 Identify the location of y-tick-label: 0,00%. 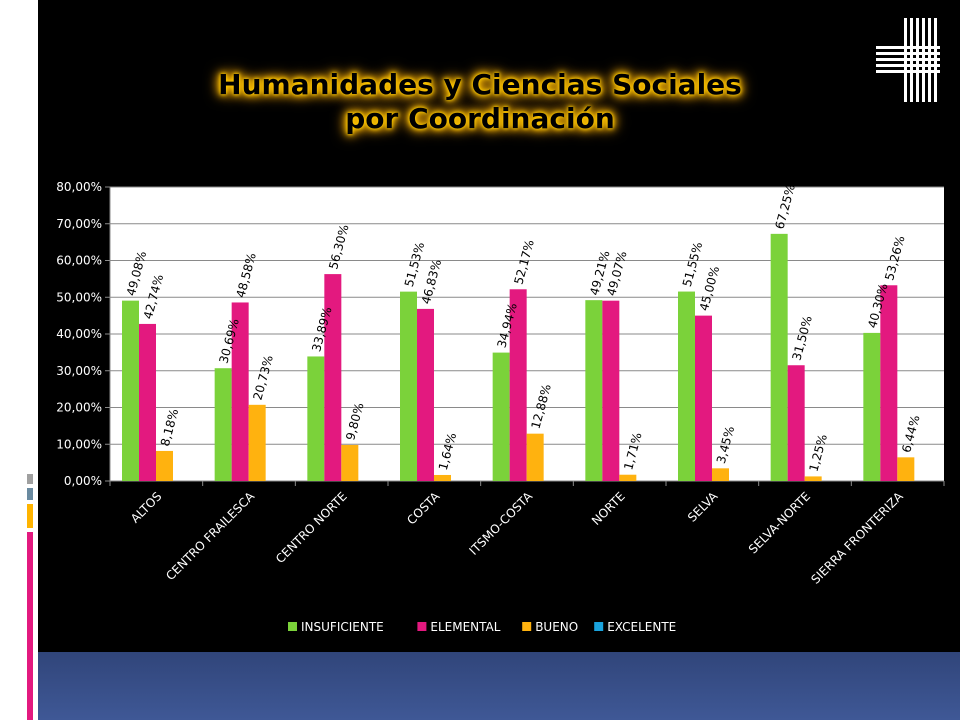
(83, 481).